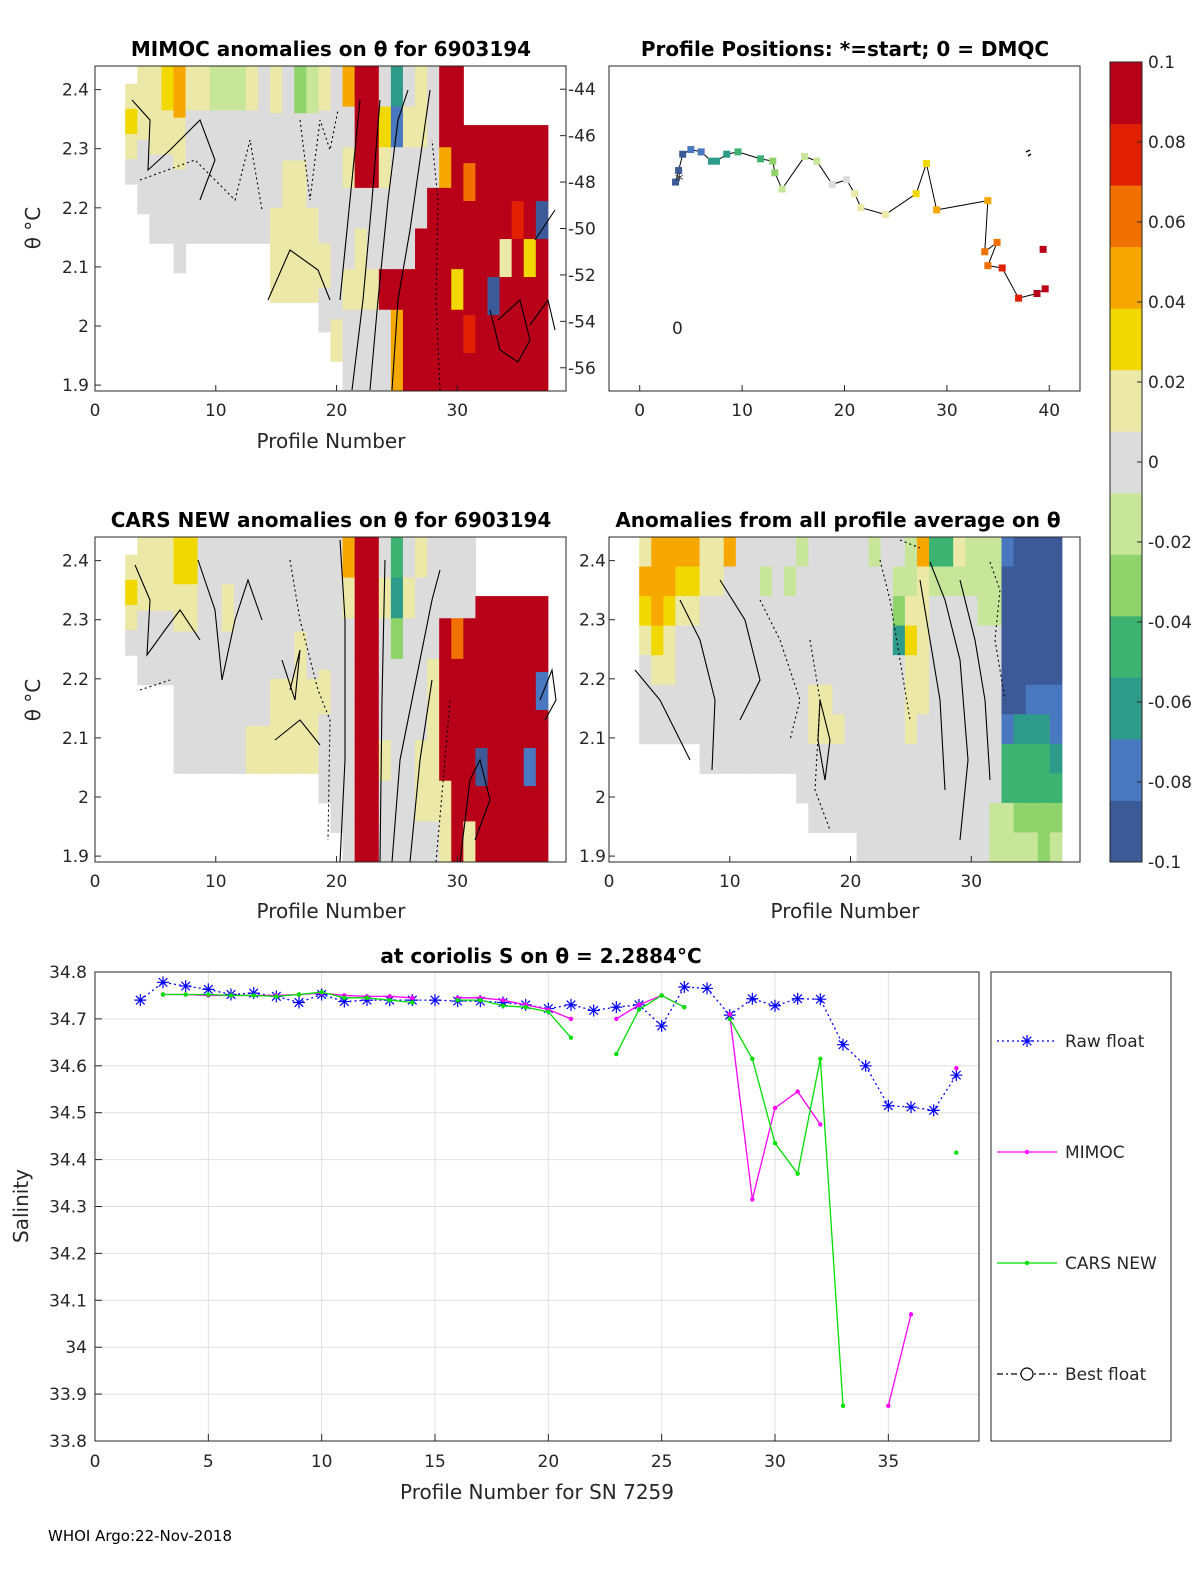 The height and width of the screenshot is (1575, 1200). Describe the element at coordinates (537, 1492) in the screenshot. I see `salinity-xlabel: Profile Number for SN 7259` at that location.